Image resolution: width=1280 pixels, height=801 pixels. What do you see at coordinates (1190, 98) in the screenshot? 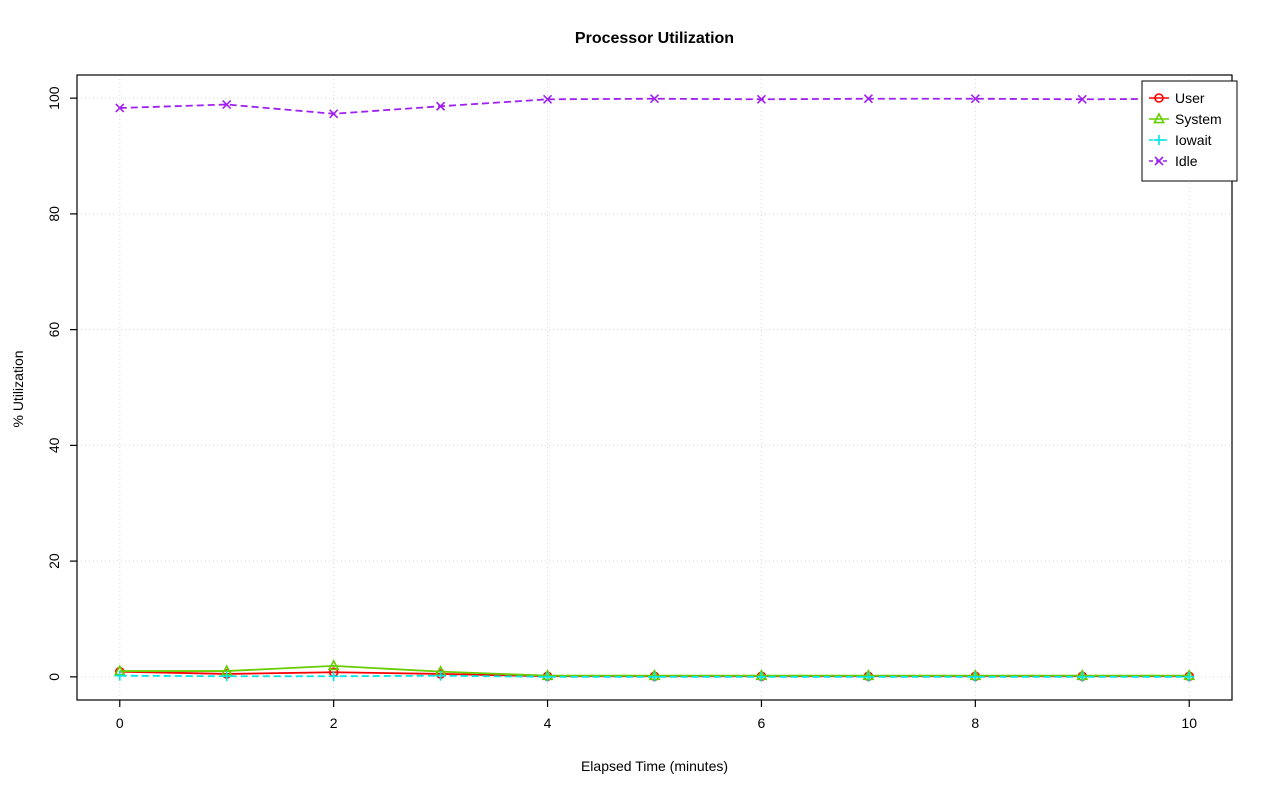
I see `legend-label-user: User` at bounding box center [1190, 98].